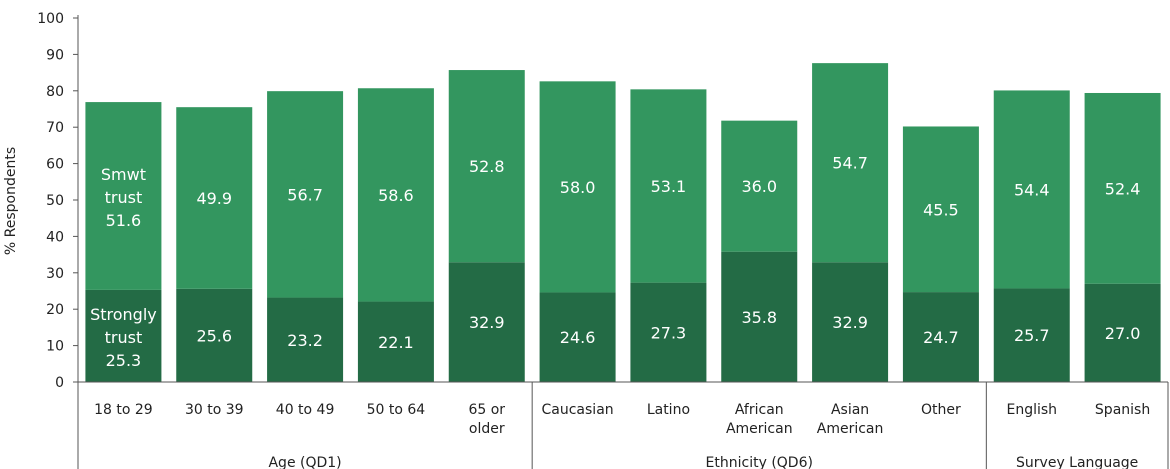 This screenshot has height=469, width=1170. I want to click on bar-value-label: 54.7, so click(850, 163).